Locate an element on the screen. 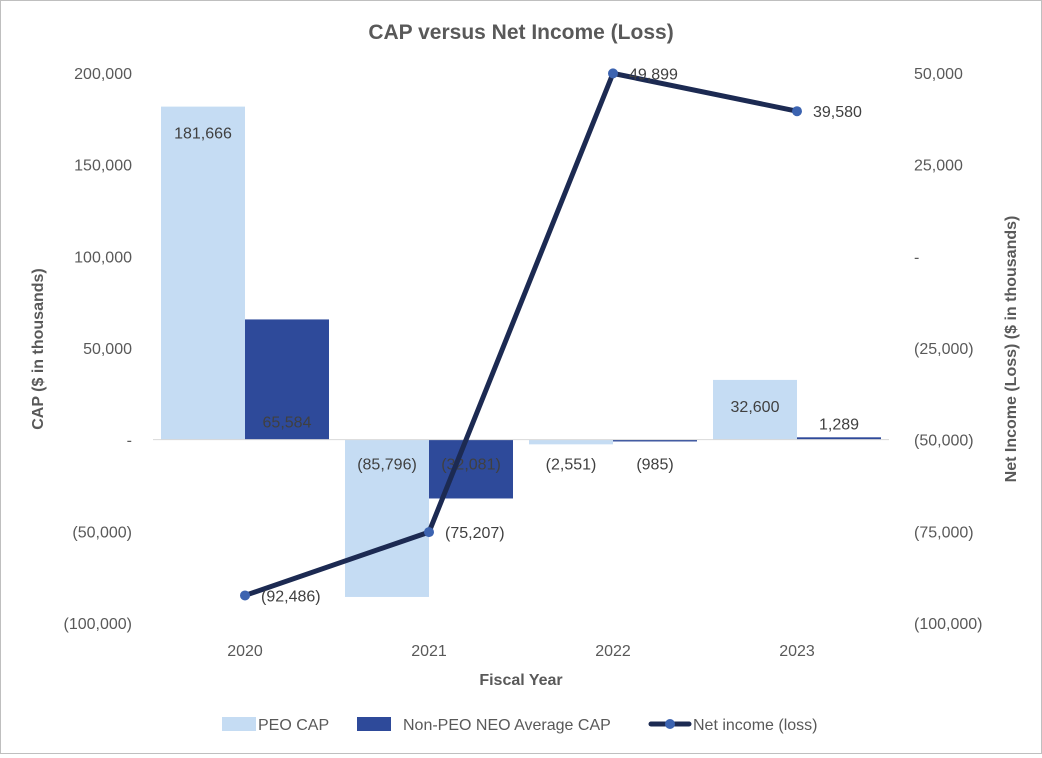  net-income-data-label: (92,486) is located at coordinates (291, 596).